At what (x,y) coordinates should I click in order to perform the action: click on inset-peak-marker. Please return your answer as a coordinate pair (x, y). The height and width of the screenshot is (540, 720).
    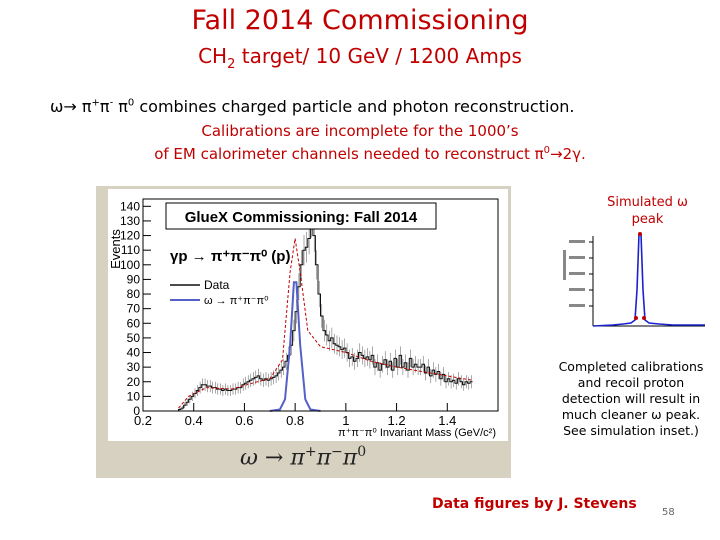
    Looking at the image, I should click on (640, 234).